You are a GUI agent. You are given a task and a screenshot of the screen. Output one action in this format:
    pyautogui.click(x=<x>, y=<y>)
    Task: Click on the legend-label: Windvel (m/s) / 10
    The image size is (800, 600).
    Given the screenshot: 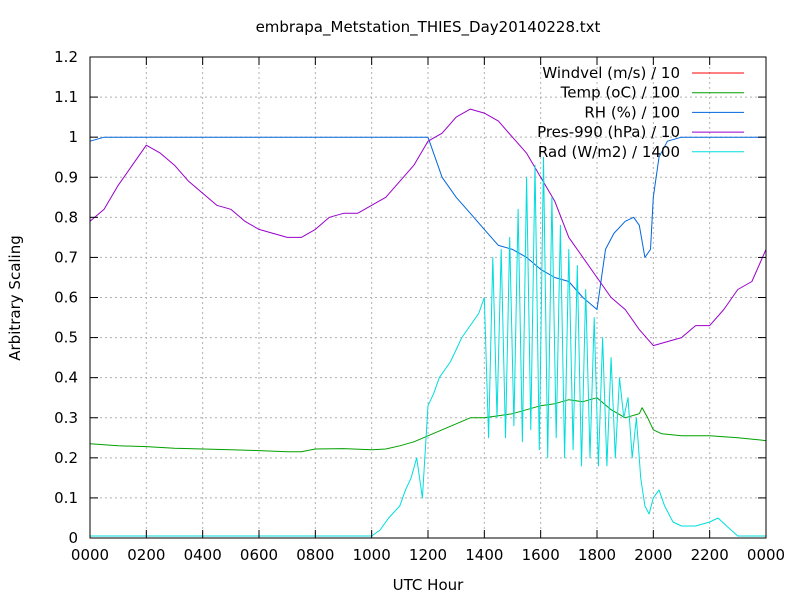 What is the action you would take?
    pyautogui.click(x=611, y=73)
    